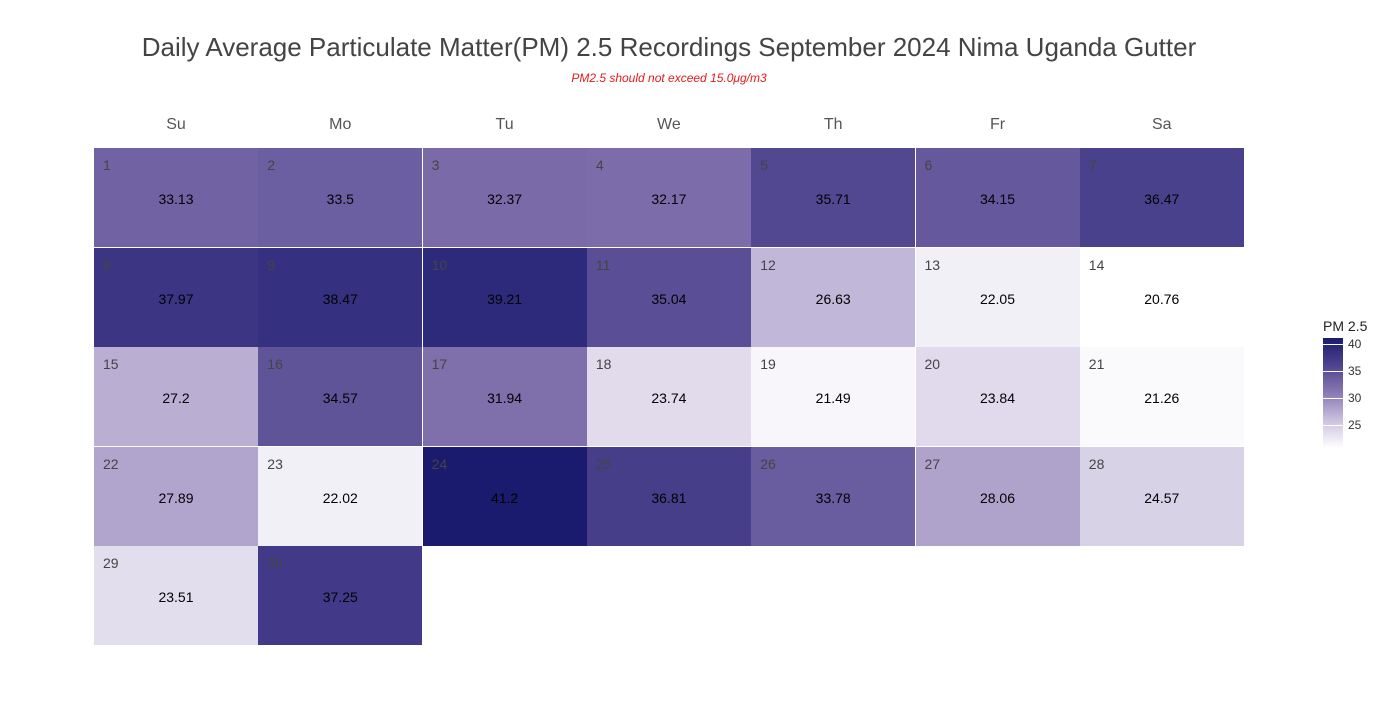 The height and width of the screenshot is (719, 1395). Describe the element at coordinates (1096, 364) in the screenshot. I see `day-number: 21` at that location.